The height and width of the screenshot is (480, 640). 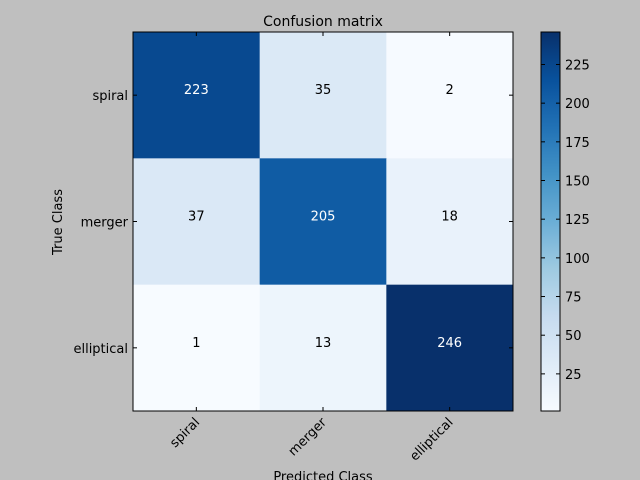 What do you see at coordinates (577, 182) in the screenshot?
I see `colorbar-tick-label: 150` at bounding box center [577, 182].